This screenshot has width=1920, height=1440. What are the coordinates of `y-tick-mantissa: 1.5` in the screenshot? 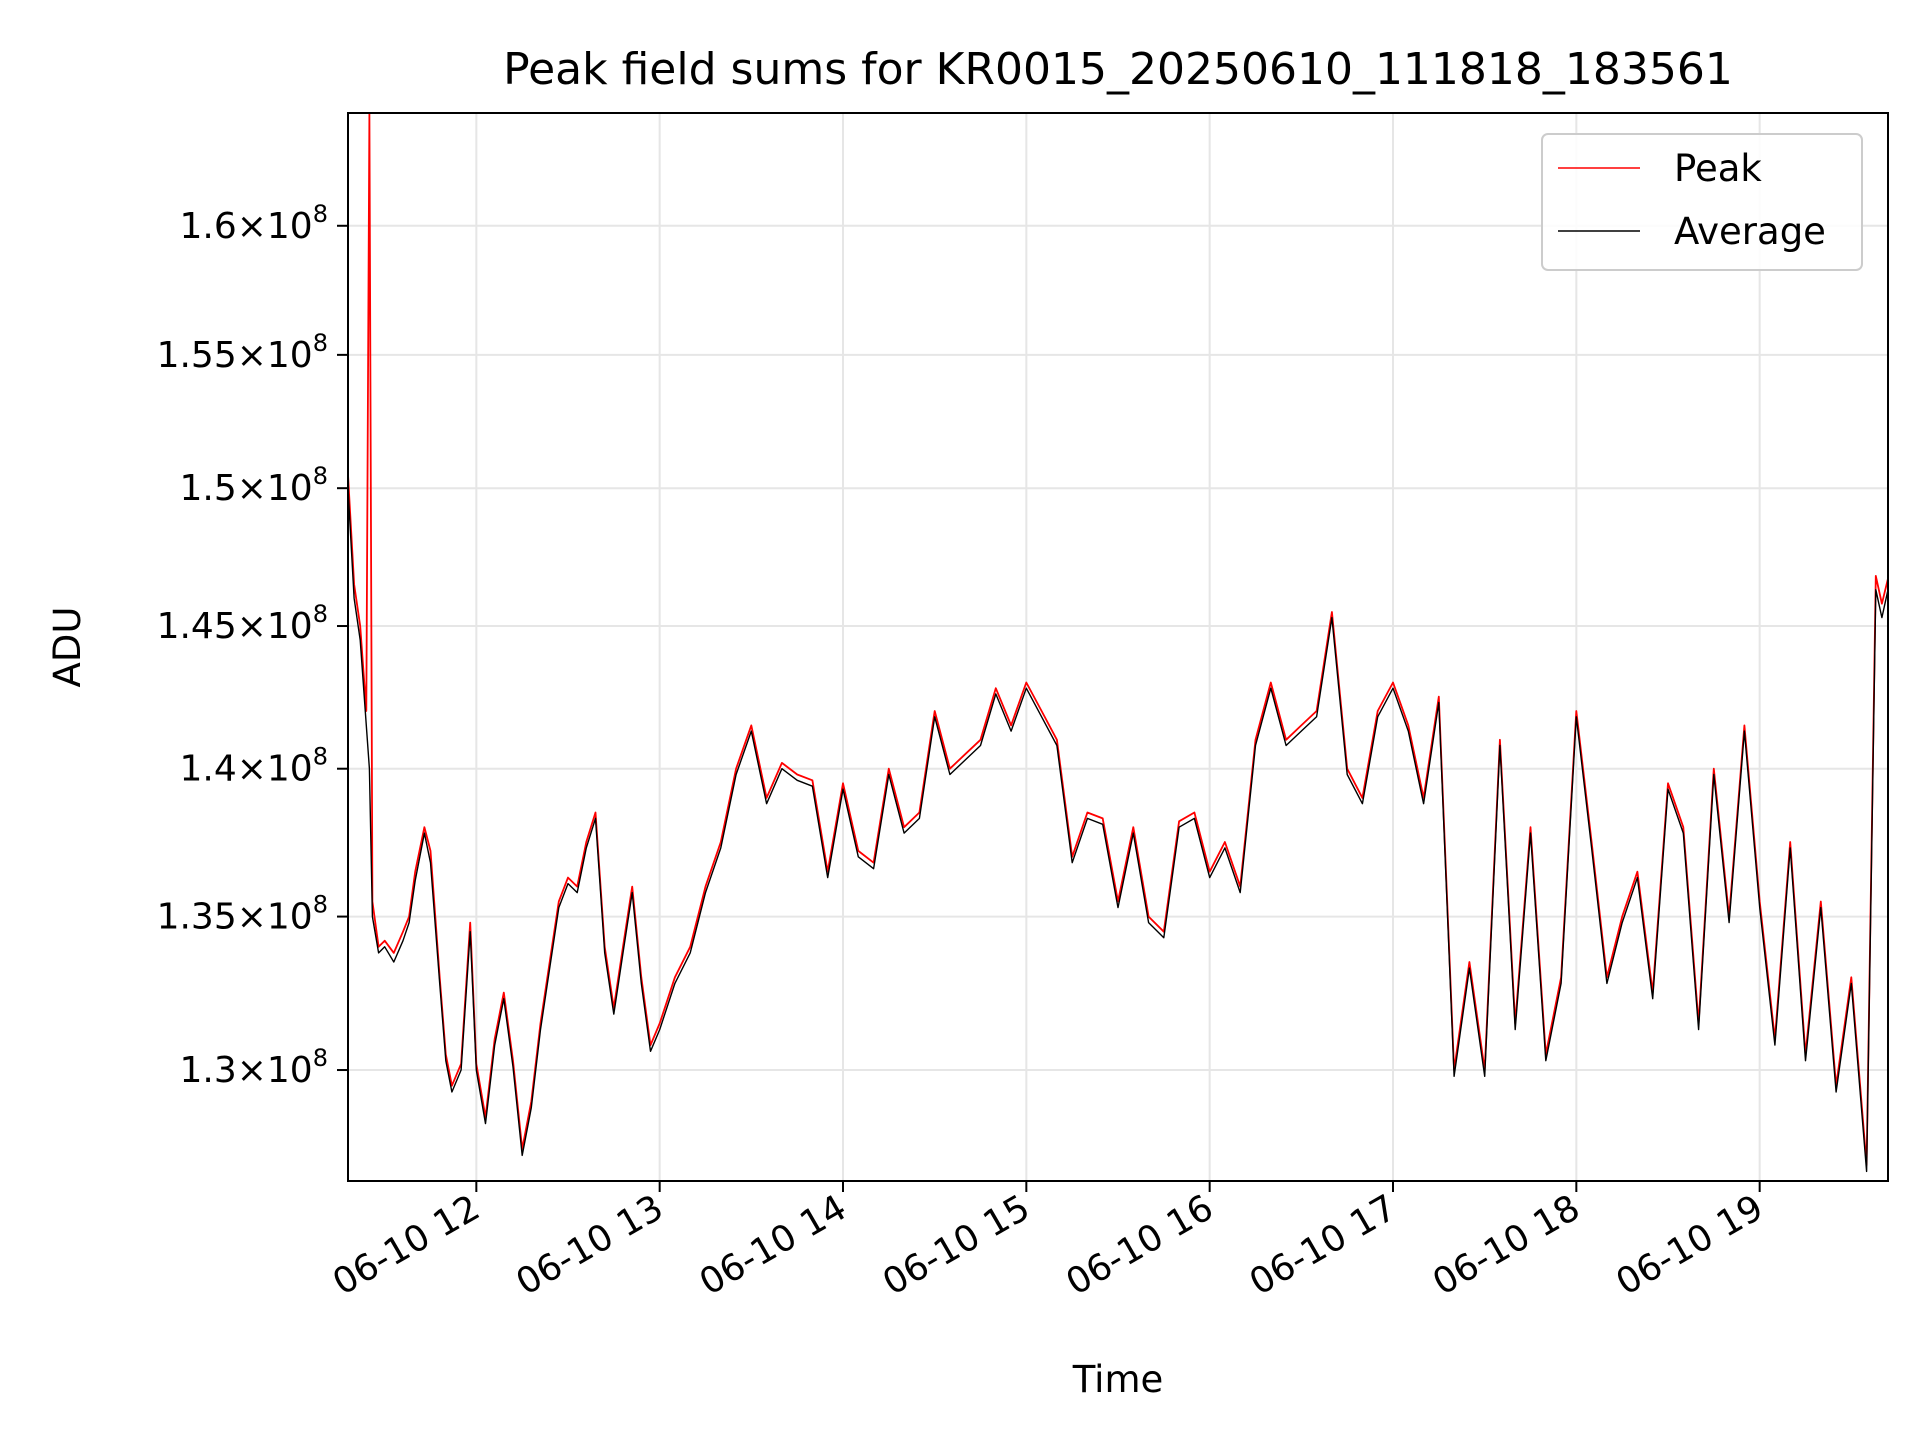 It's located at (207, 488).